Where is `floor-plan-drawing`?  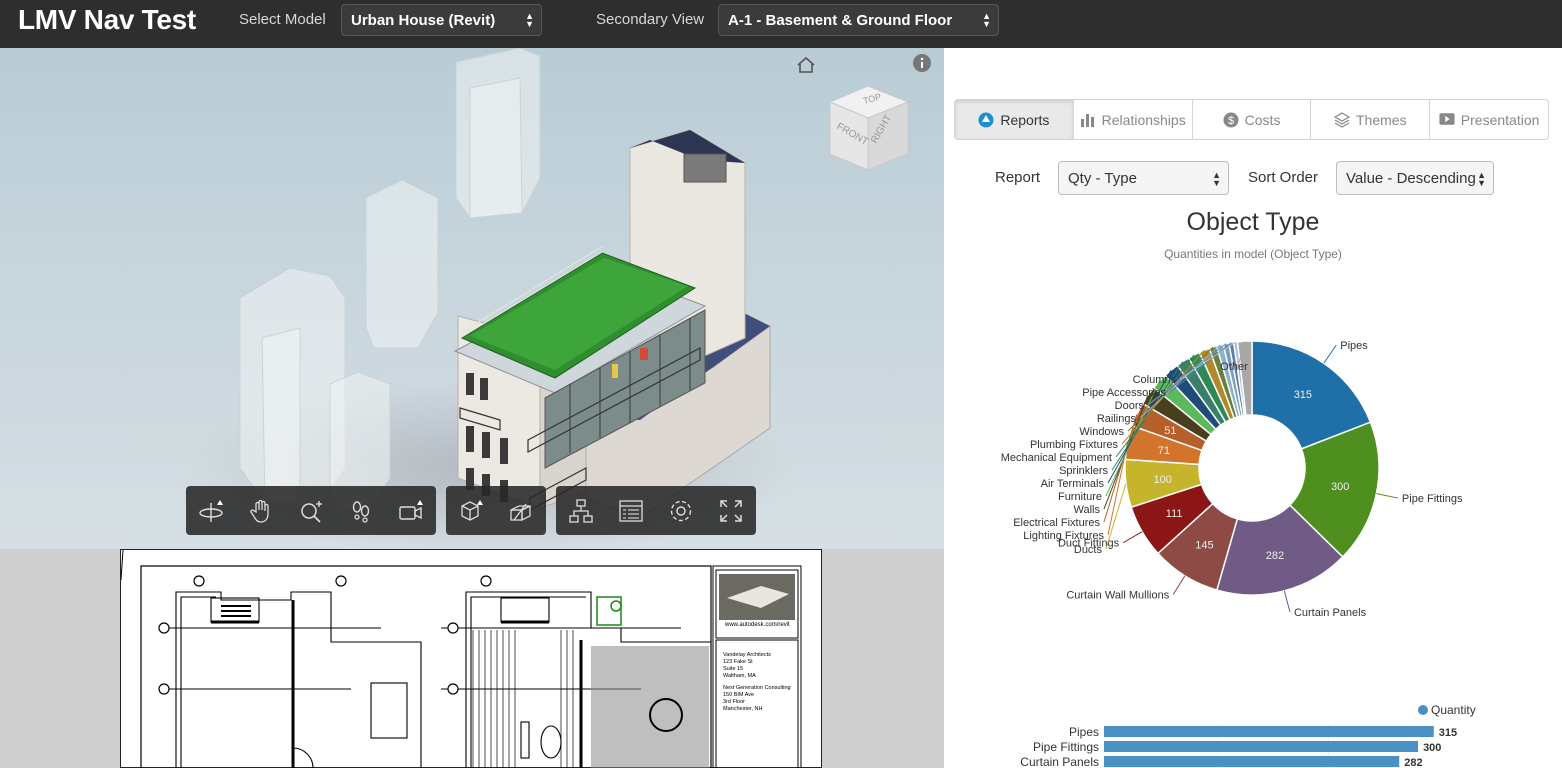
floor-plan-drawing is located at coordinates (461, 659).